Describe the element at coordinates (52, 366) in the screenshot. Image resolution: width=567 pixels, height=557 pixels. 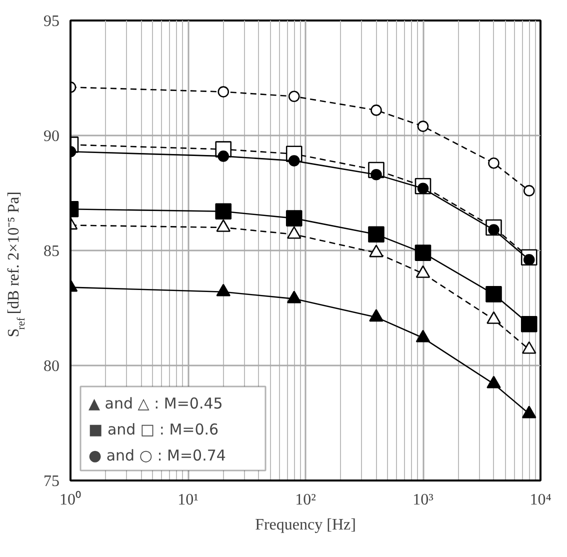
I see `y-tick-label: 80` at that location.